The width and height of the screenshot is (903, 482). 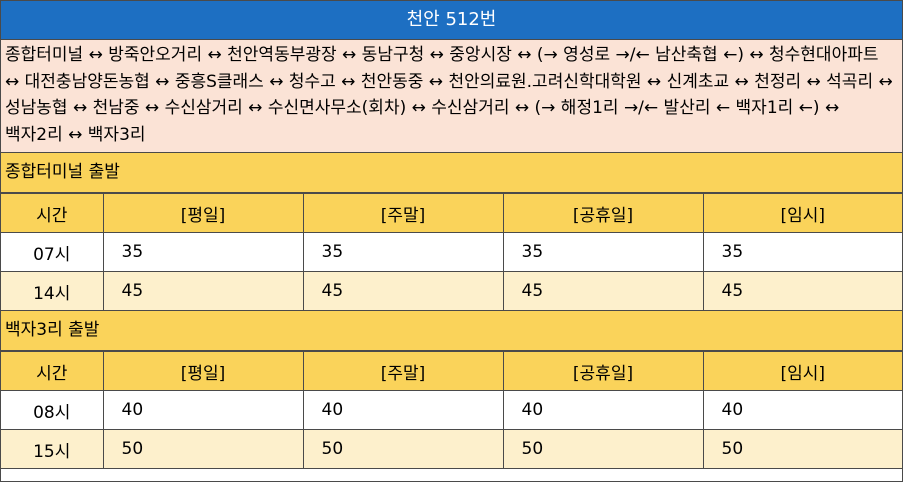 I want to click on table-row: 14시 45 45 45 45, so click(x=451, y=291).